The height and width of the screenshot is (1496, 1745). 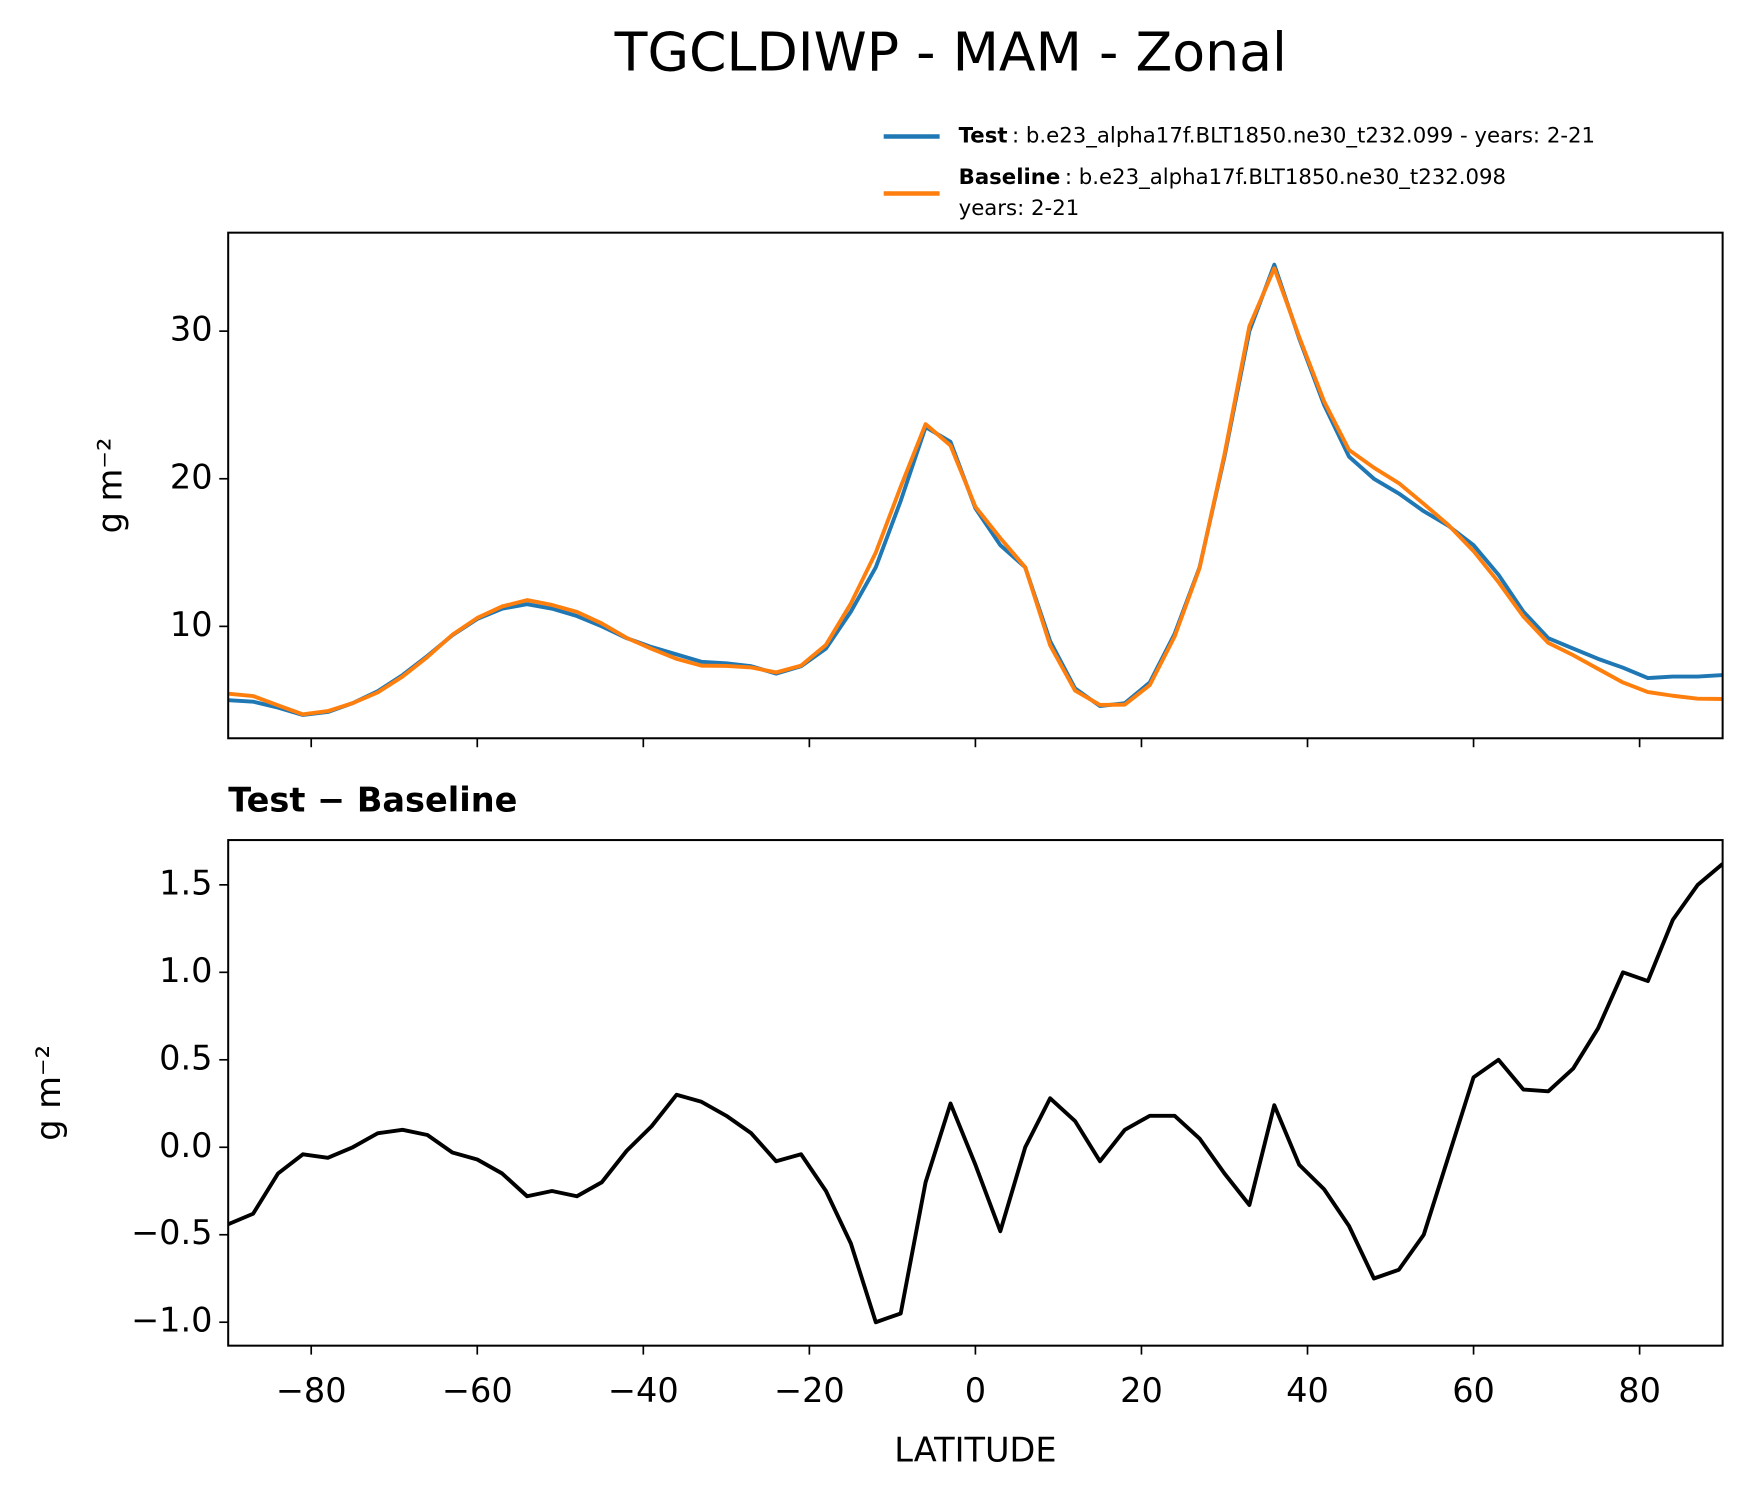 What do you see at coordinates (1141, 1390) in the screenshot?
I see `x-tick-label: 20` at bounding box center [1141, 1390].